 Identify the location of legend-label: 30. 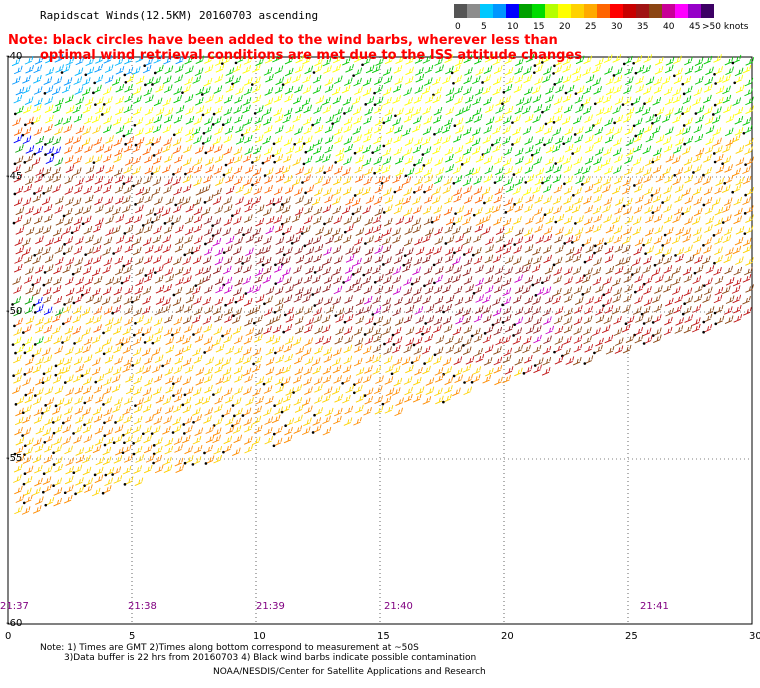
(617, 27).